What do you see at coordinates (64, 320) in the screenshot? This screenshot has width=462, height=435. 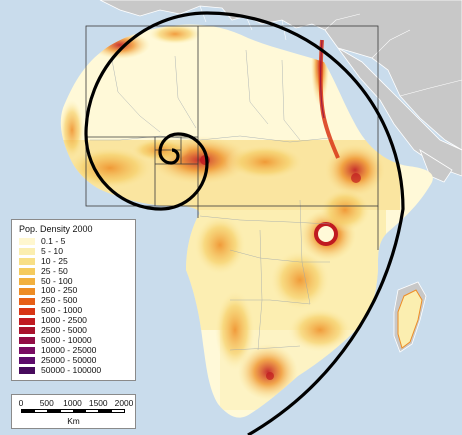 I see `legend-label: 1000 - 2500` at bounding box center [64, 320].